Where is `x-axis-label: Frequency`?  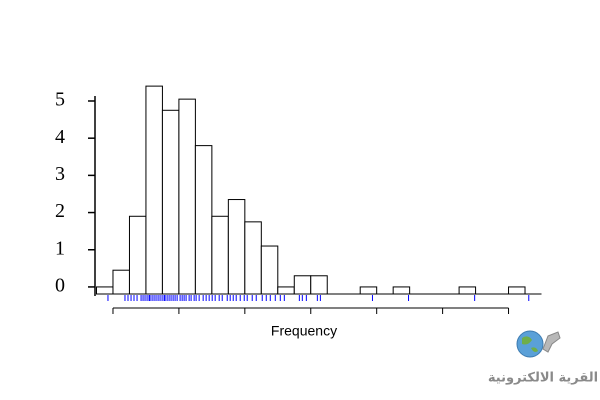
x-axis-label: Frequency is located at coordinates (304, 331).